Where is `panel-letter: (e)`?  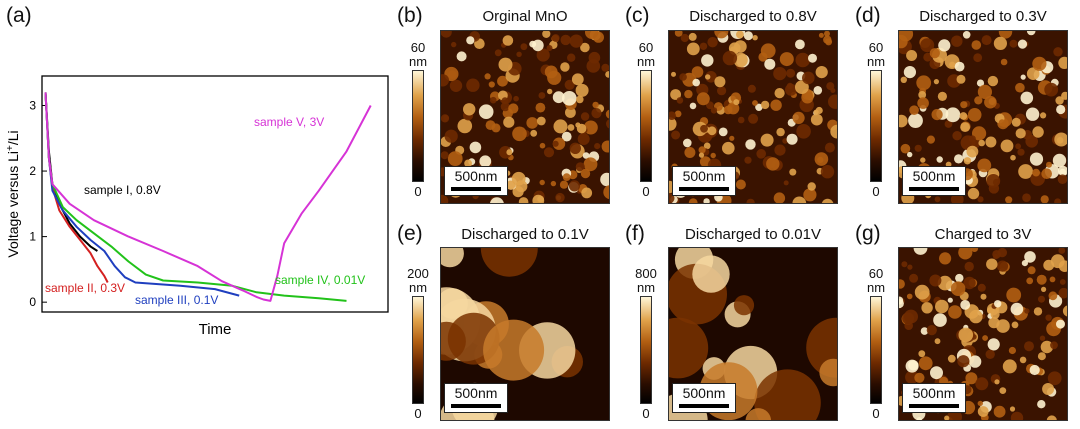
panel-letter: (e) is located at coordinates (410, 233).